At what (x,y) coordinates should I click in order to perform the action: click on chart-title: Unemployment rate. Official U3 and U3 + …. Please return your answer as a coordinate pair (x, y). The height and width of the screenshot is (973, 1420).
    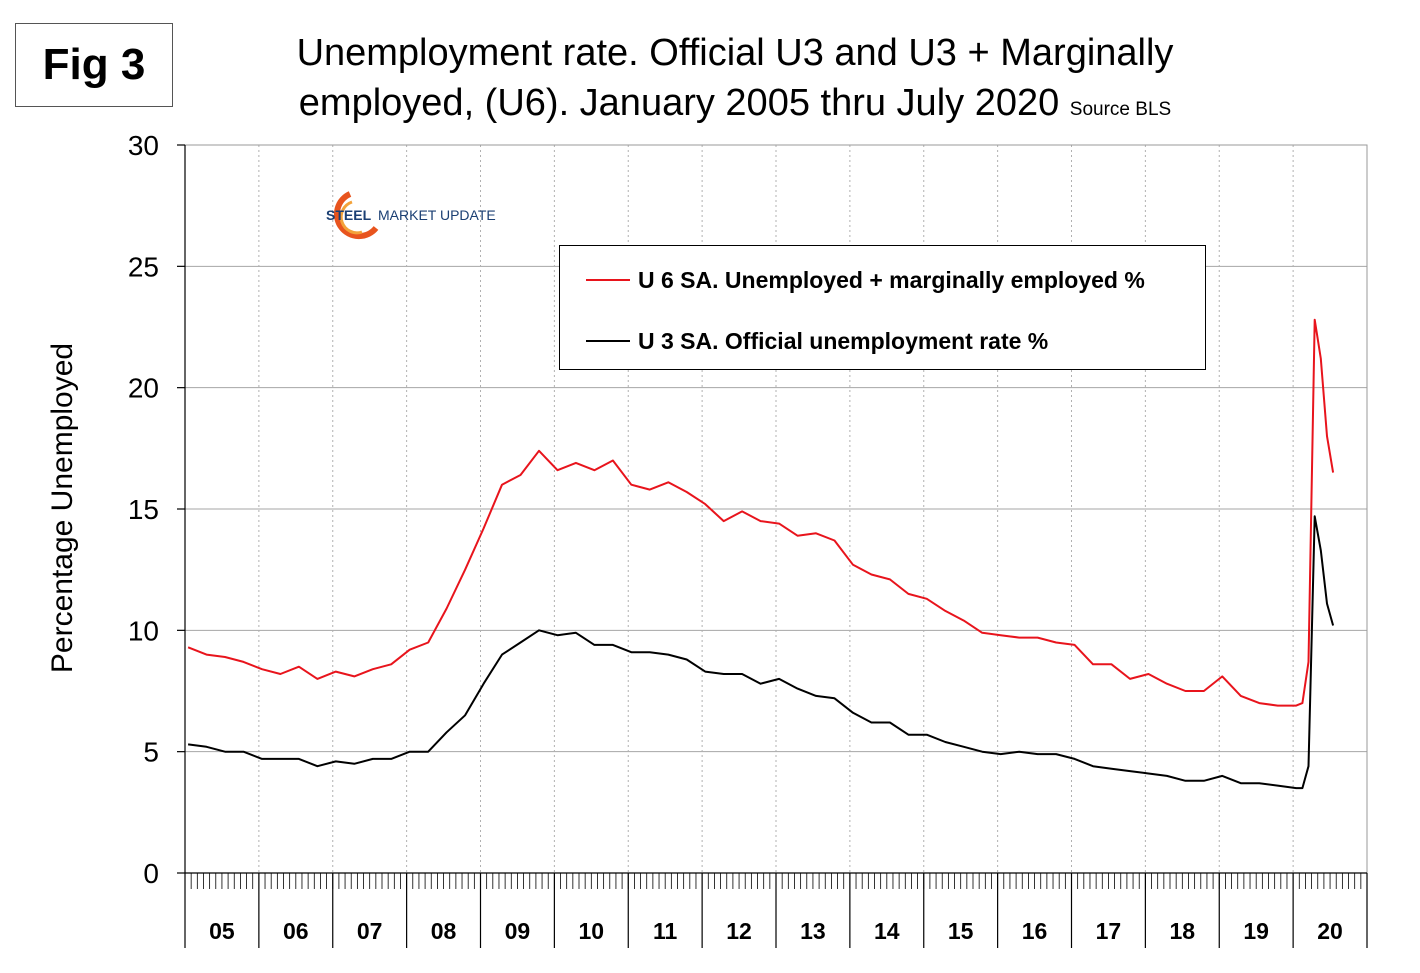
    Looking at the image, I should click on (735, 81).